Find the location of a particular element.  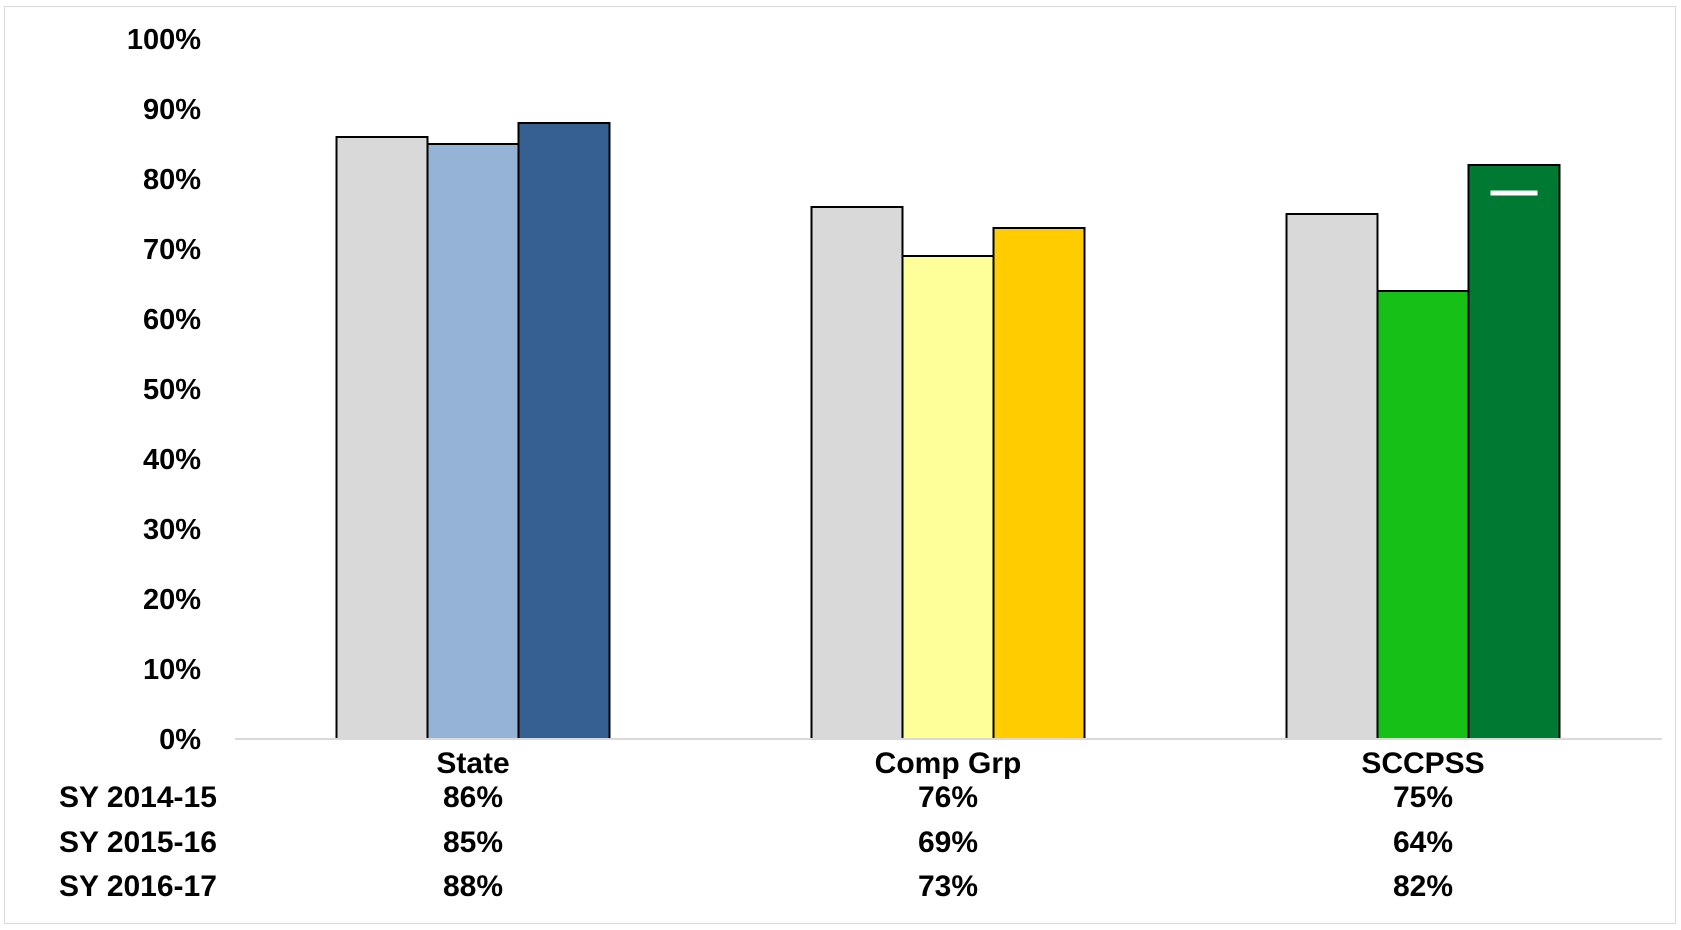

category-labels: State Comp Grp SCCPSS is located at coordinates (960, 763).